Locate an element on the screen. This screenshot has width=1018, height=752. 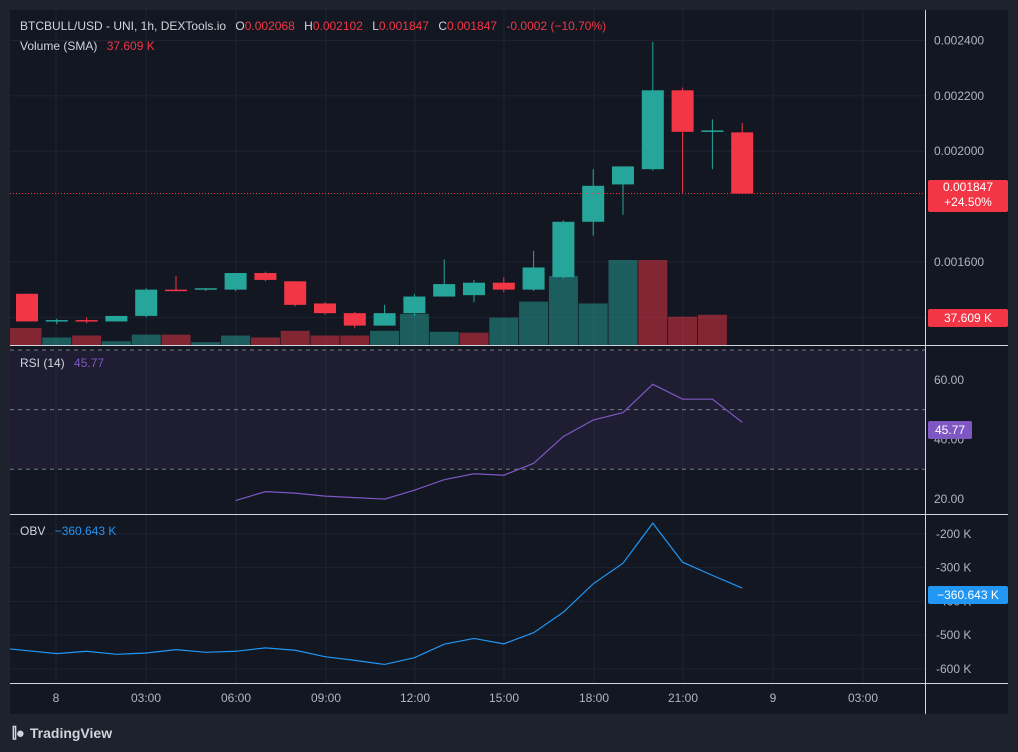
open-label: O is located at coordinates (240, 26).